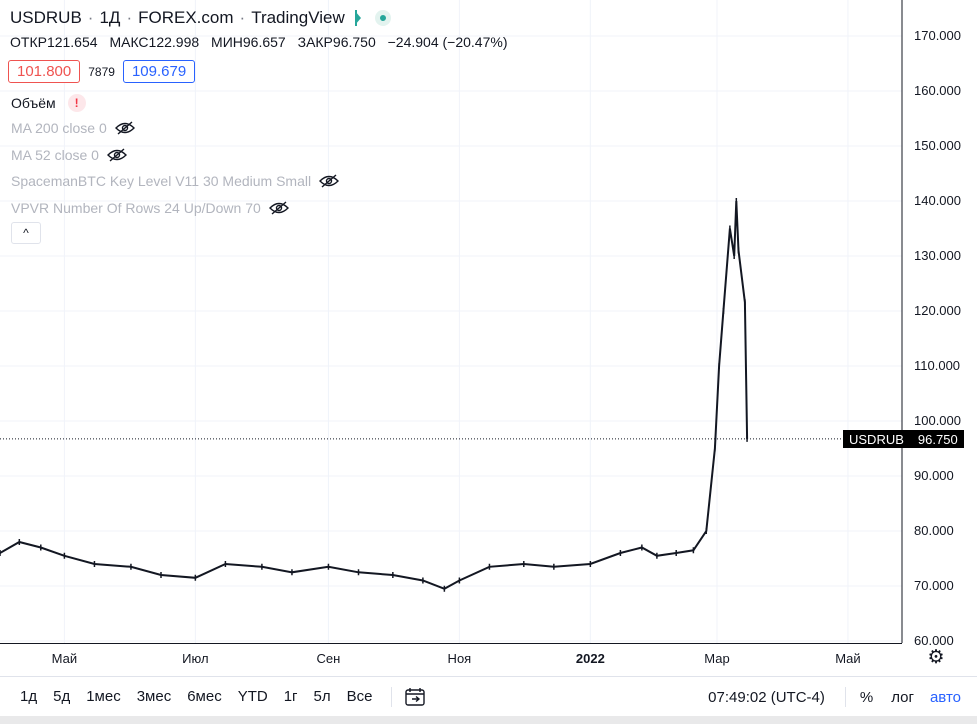 This screenshot has width=977, height=724. What do you see at coordinates (488, 720) in the screenshot?
I see `bottom-strip` at bounding box center [488, 720].